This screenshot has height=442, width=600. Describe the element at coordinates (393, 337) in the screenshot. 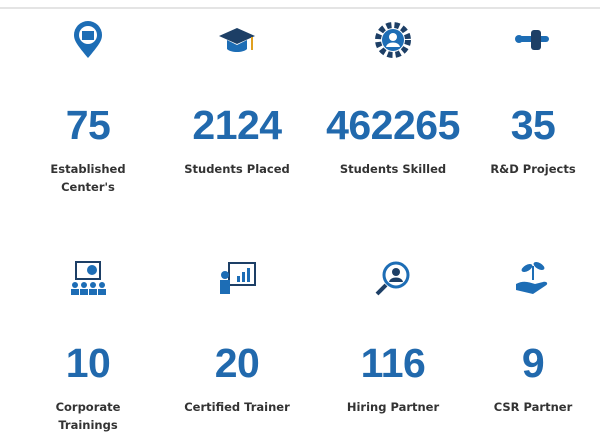

I see `stat: 116 Hiring Partner` at that location.